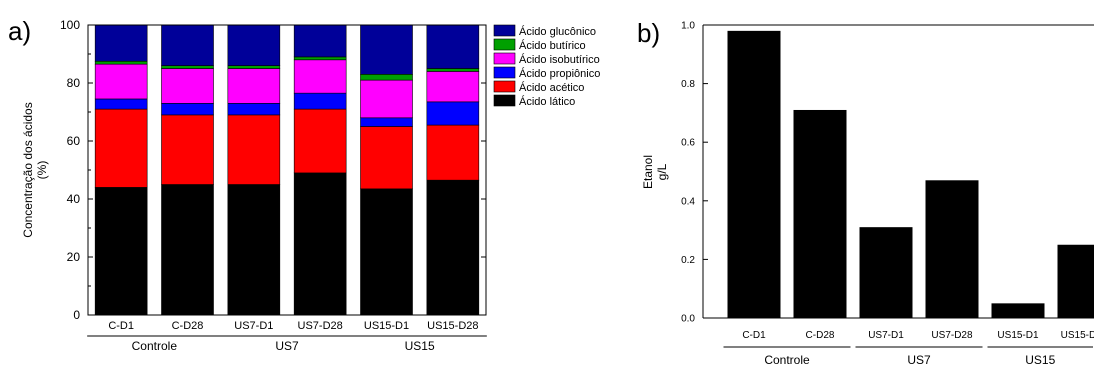 The height and width of the screenshot is (373, 1094). What do you see at coordinates (254, 109) in the screenshot?
I see `bar-us7-d1-acido-propionico` at bounding box center [254, 109].